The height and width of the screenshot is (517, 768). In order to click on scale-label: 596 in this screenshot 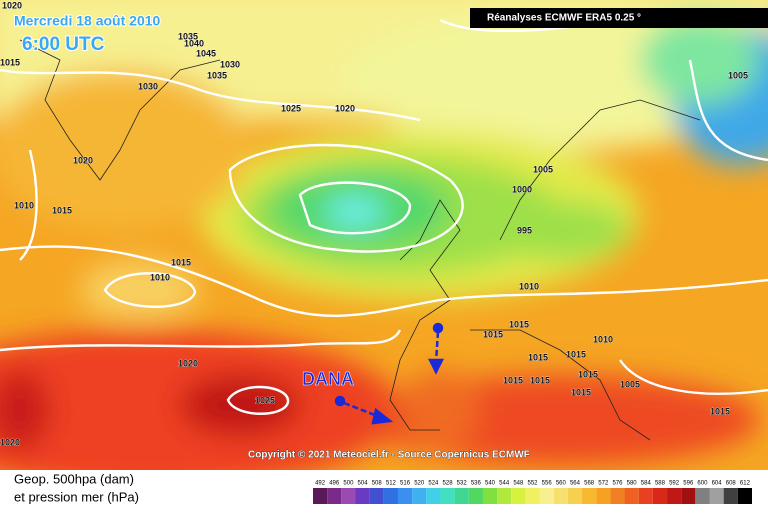, I will do `click(688, 484)`.